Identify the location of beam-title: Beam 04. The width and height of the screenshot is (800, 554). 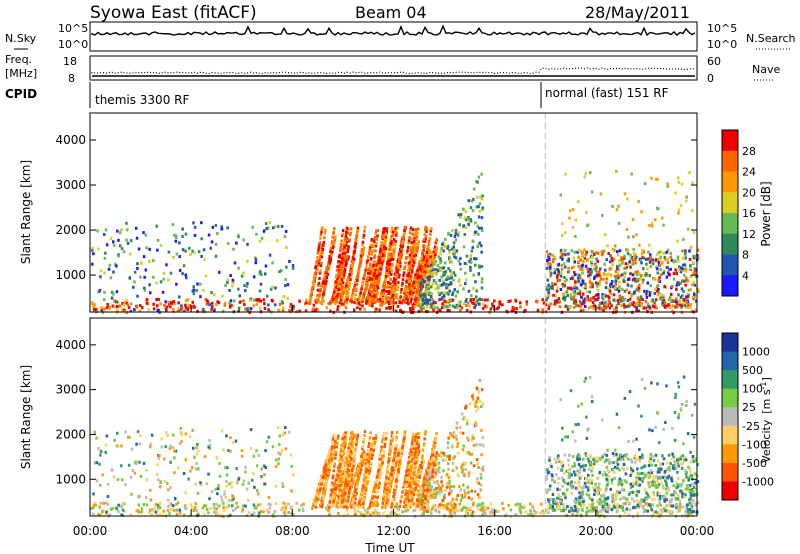
(391, 12).